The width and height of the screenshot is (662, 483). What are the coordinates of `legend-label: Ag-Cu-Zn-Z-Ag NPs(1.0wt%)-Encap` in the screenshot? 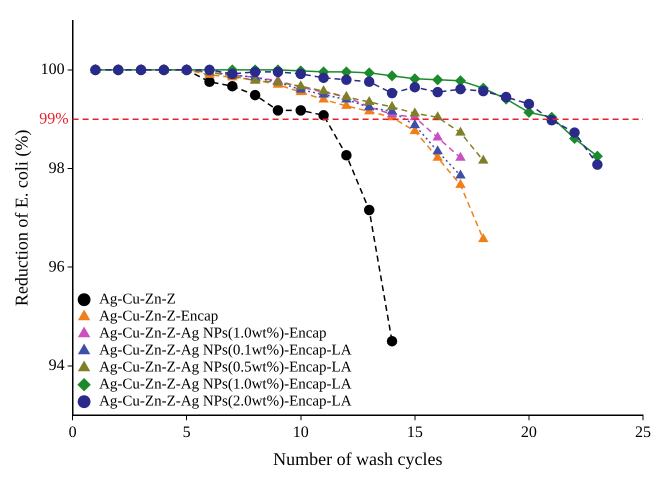 It's located at (213, 334).